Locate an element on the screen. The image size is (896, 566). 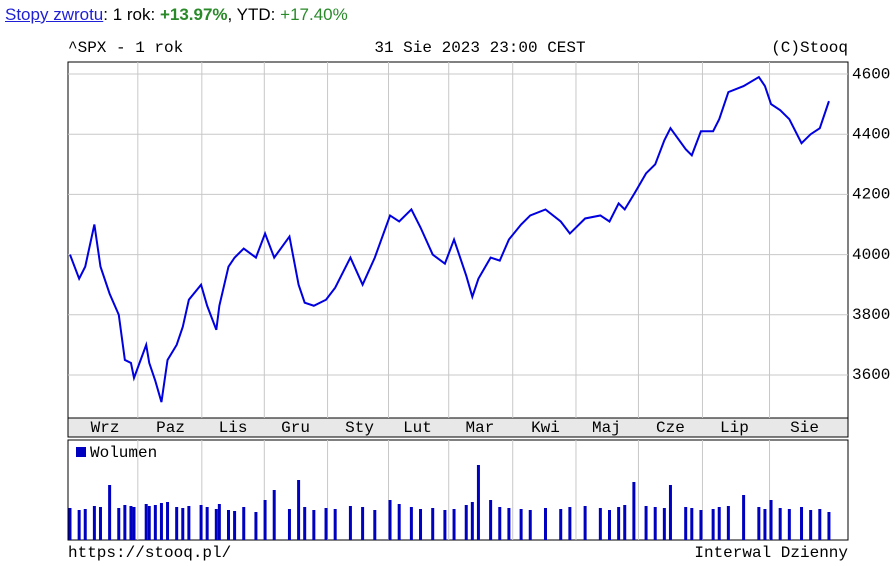
x-tick-label: Sie is located at coordinates (804, 428).